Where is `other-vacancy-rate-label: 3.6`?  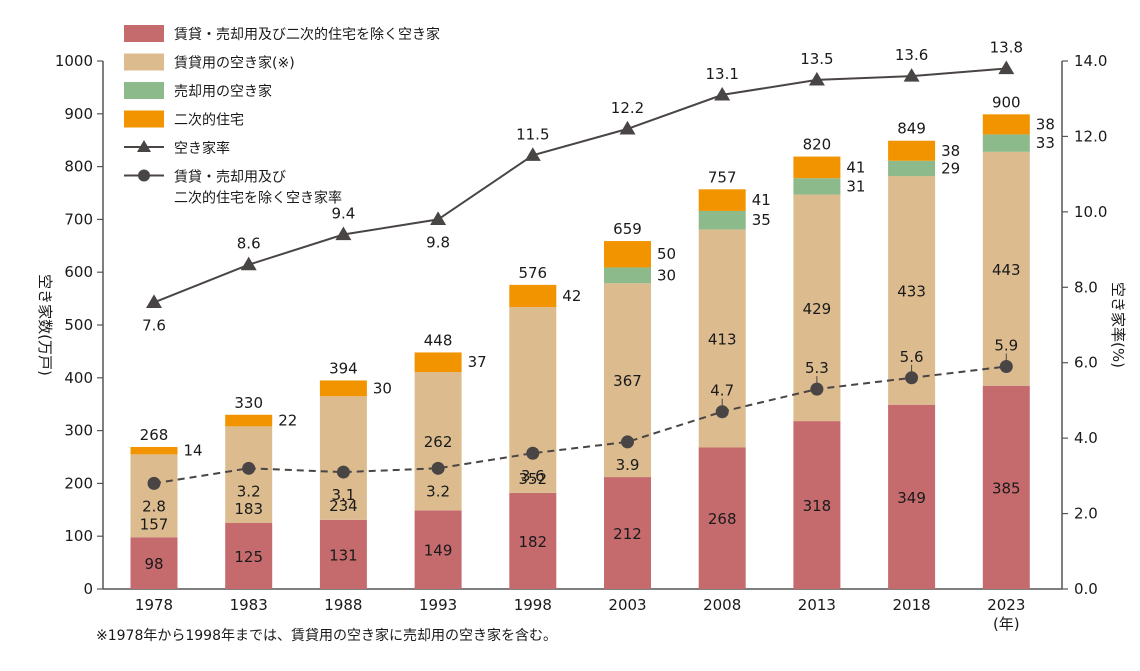
other-vacancy-rate-label: 3.6 is located at coordinates (533, 476).